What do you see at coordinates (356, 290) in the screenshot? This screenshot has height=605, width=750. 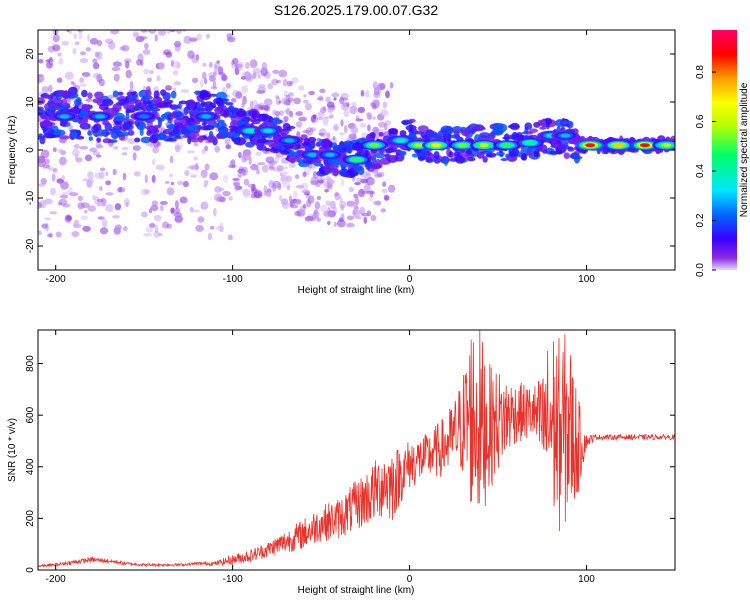 I see `spectrogram-x-axis-label: Height of straight line (km)` at bounding box center [356, 290].